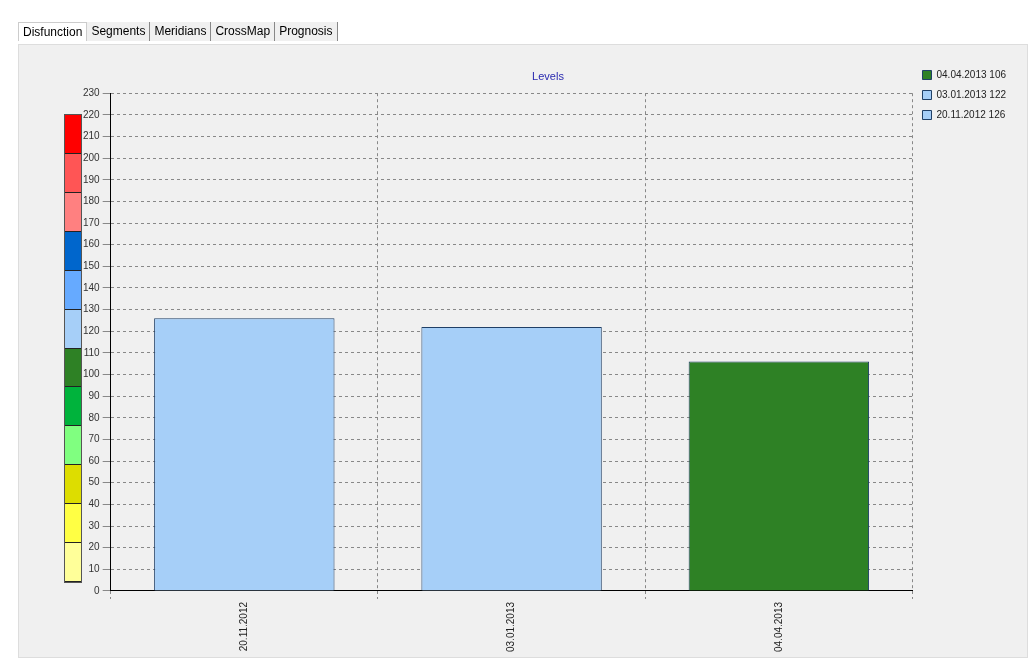 This screenshot has height=659, width=1029. What do you see at coordinates (971, 94) in the screenshot?
I see `legend-label: 03.01.2013 122` at bounding box center [971, 94].